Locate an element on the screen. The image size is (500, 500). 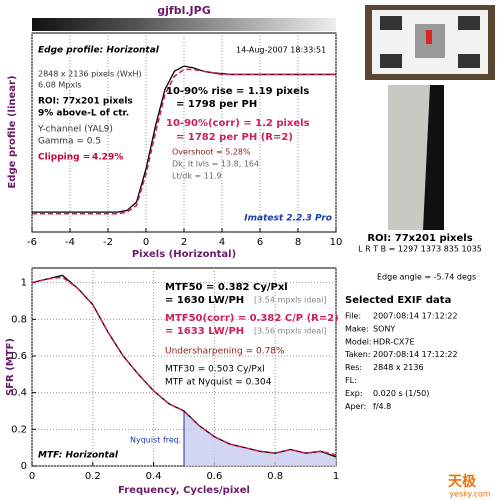
exif-label: Aper: is located at coordinates (355, 406).